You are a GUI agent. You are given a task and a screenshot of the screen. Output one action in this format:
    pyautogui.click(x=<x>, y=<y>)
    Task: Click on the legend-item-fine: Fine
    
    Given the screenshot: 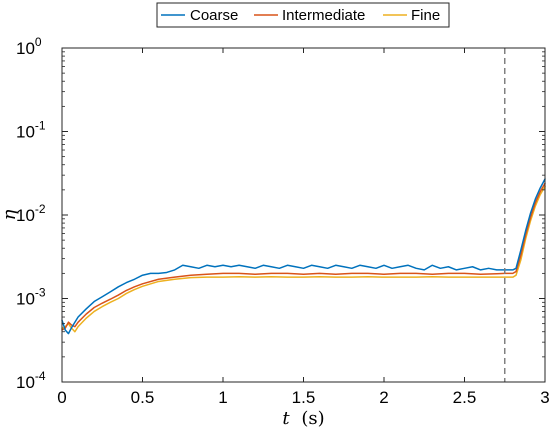 What is the action you would take?
    pyautogui.click(x=411, y=15)
    